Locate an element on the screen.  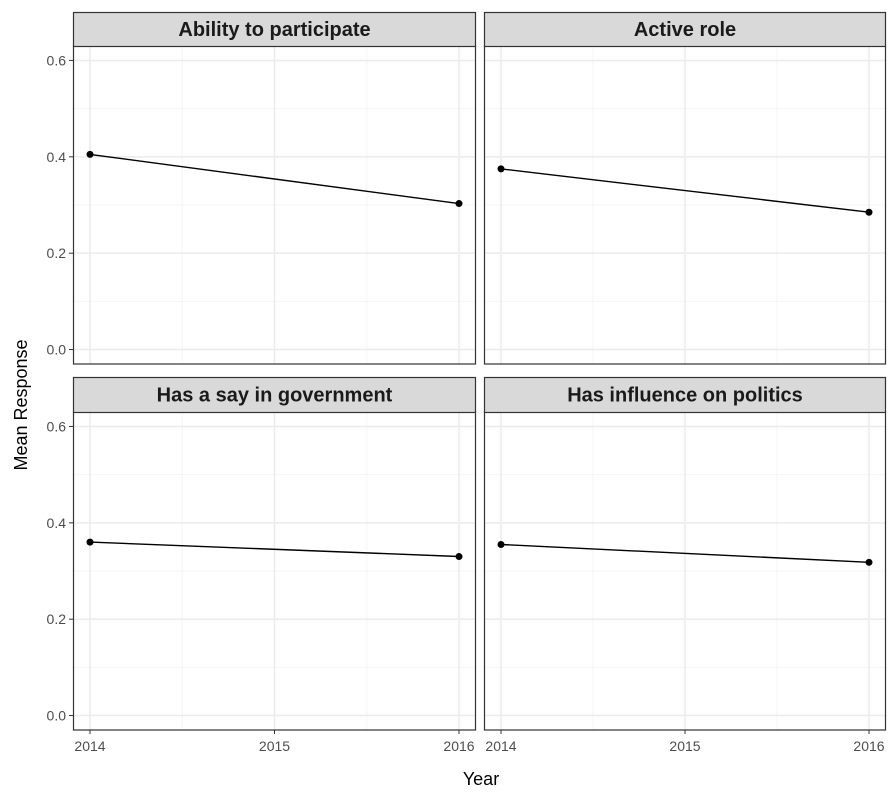
facet-strip-label: Has a say in government is located at coordinates (275, 396).